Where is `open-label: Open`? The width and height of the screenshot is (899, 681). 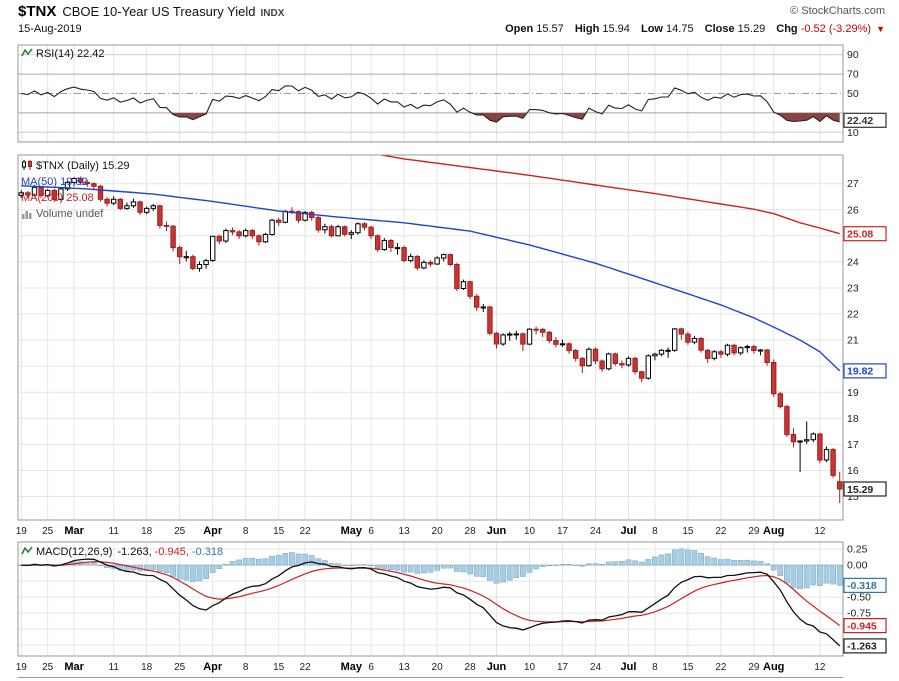
open-label: Open is located at coordinates (519, 29).